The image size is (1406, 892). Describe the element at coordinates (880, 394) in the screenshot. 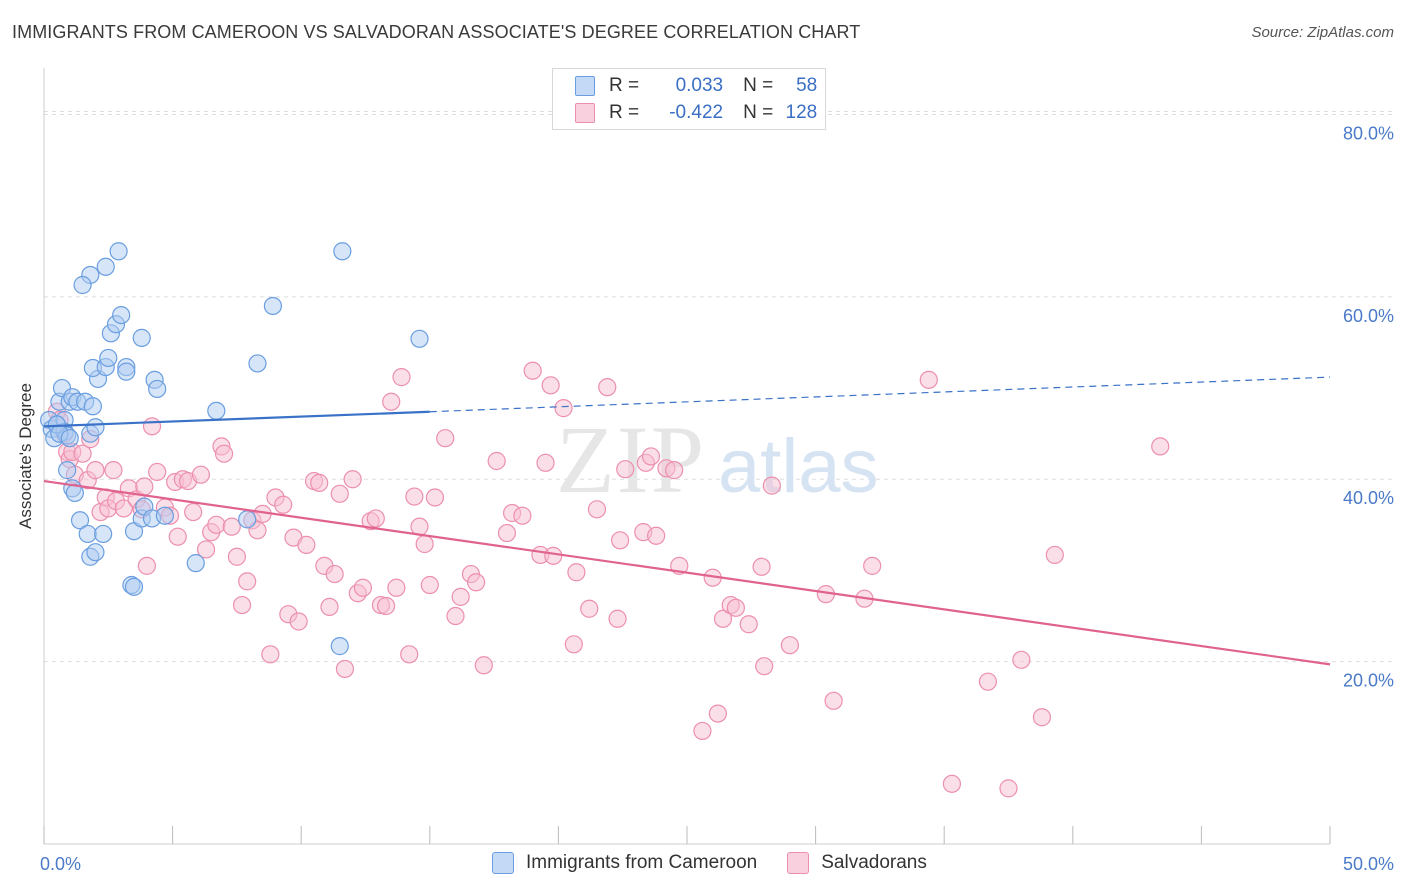

I see `cameroon-trend-extension` at that location.